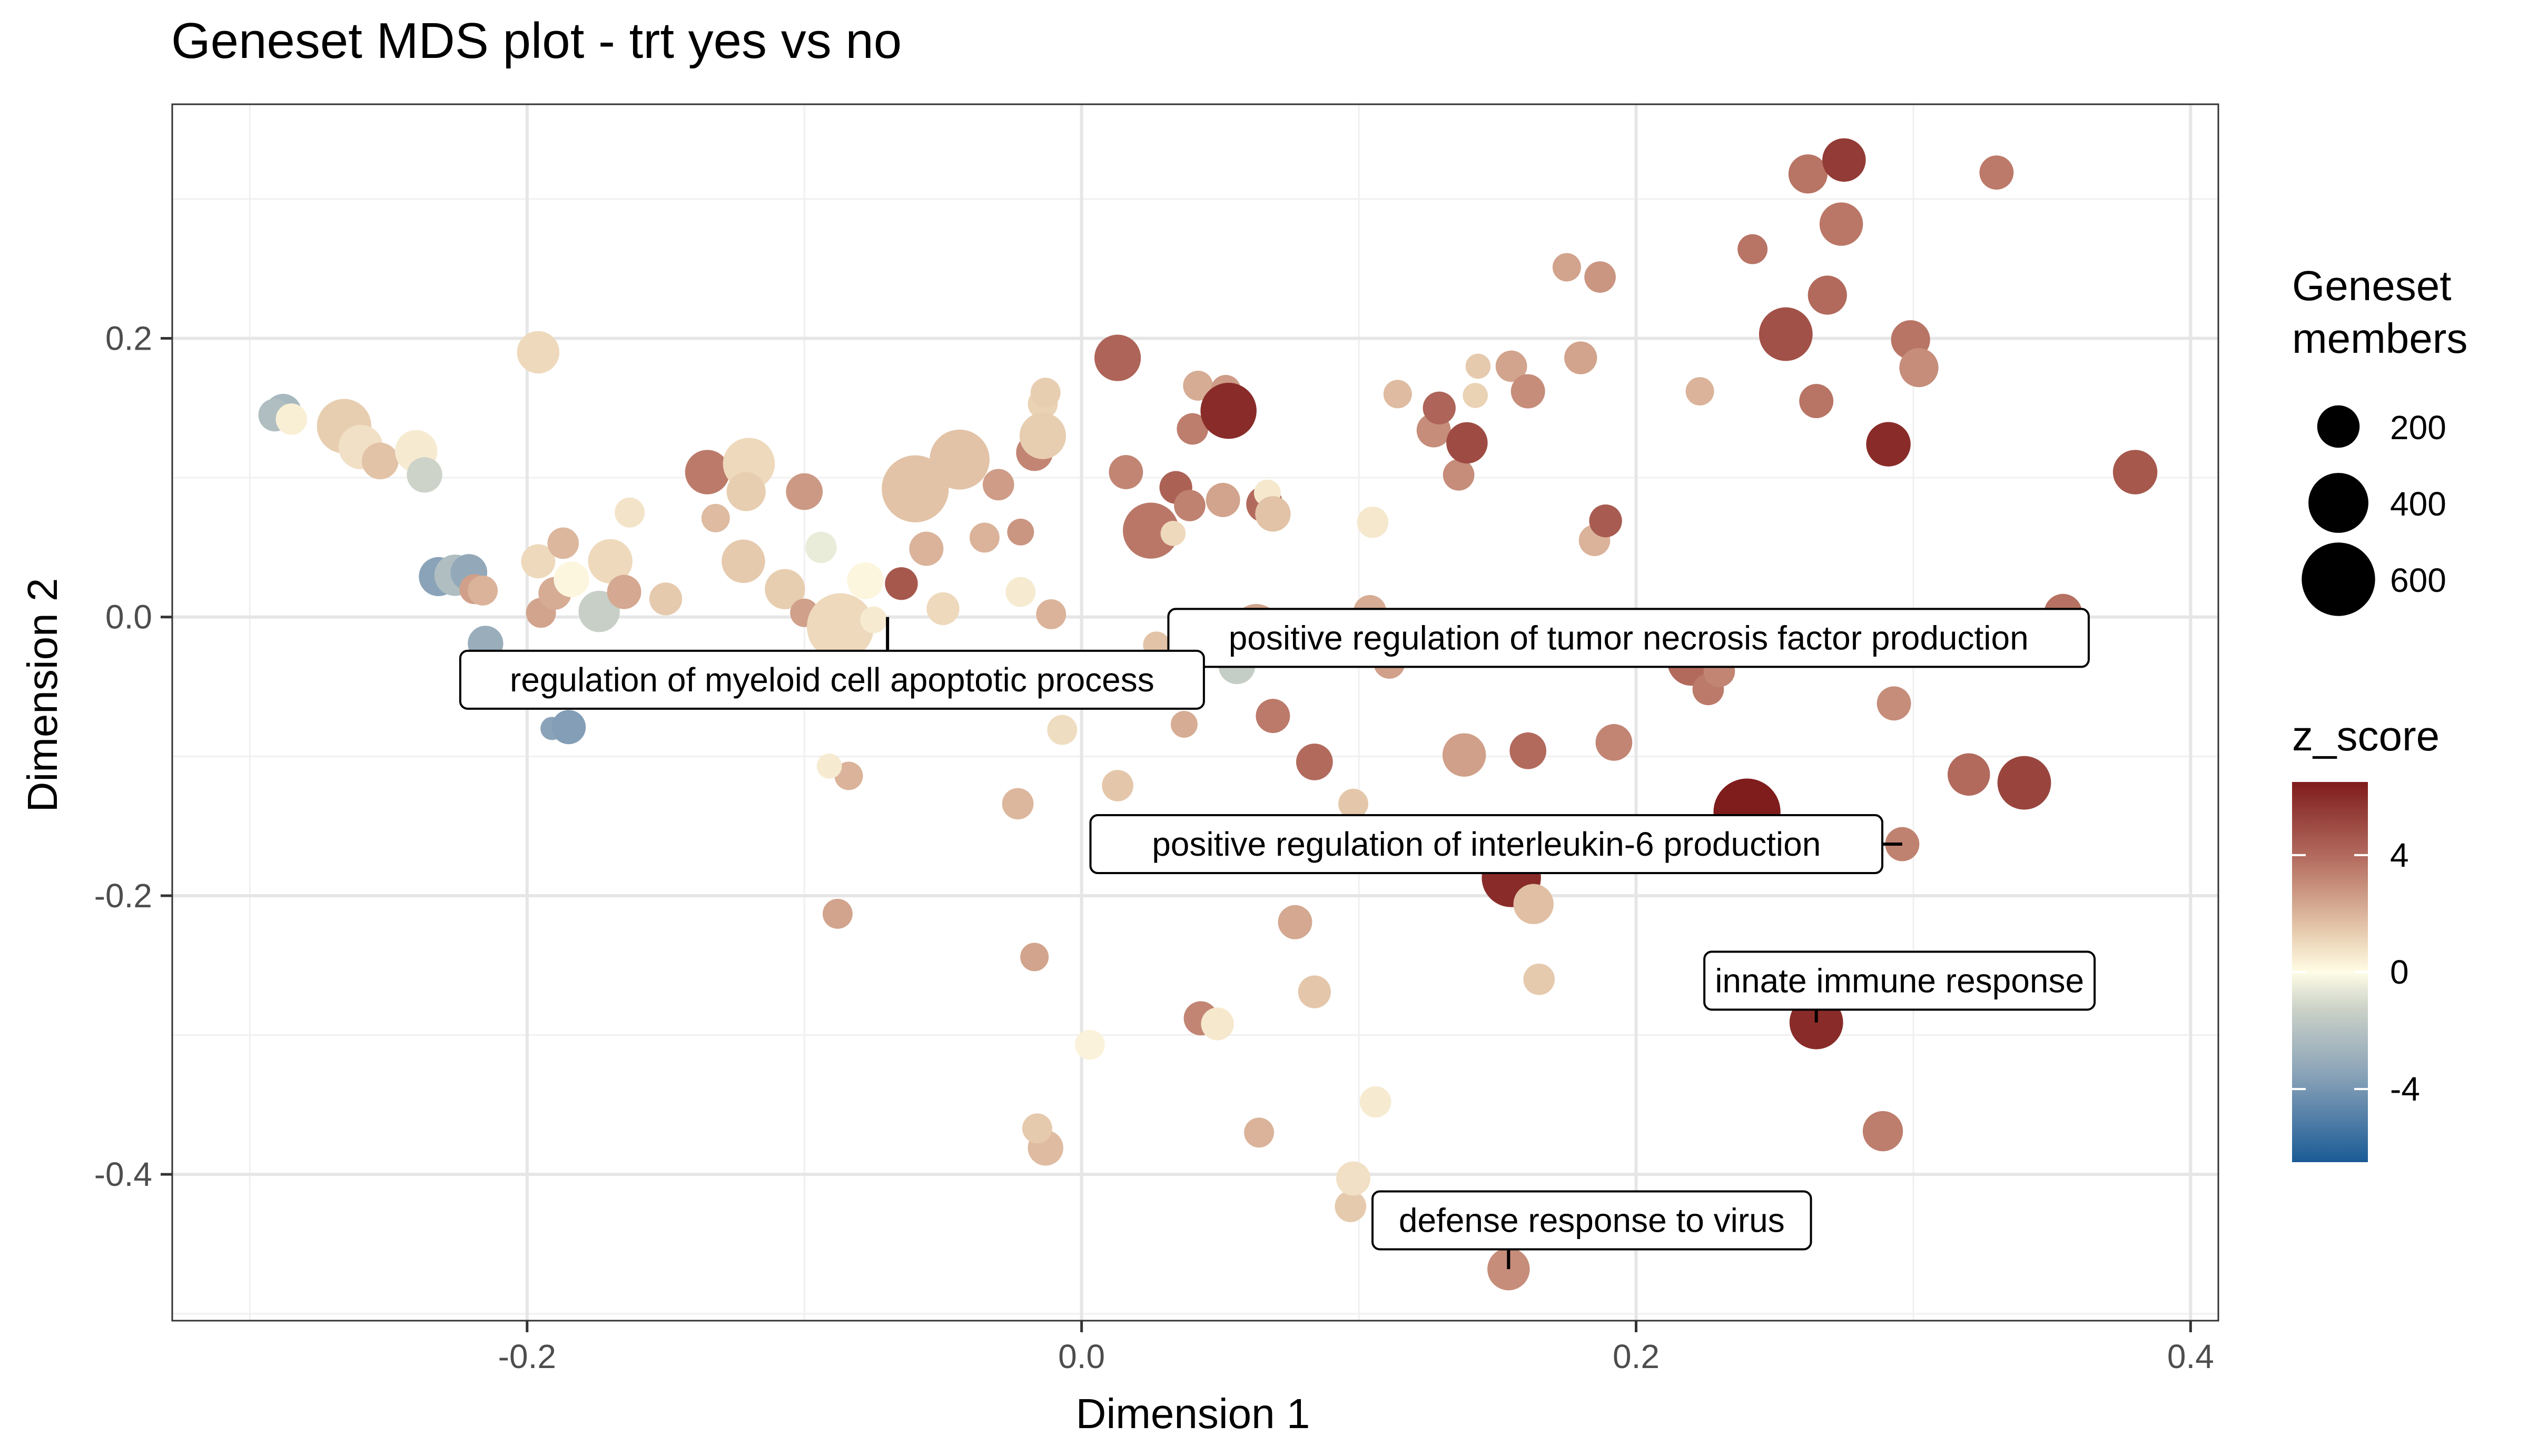  What do you see at coordinates (2399, 855) in the screenshot?
I see `color-legend-label: 4` at bounding box center [2399, 855].